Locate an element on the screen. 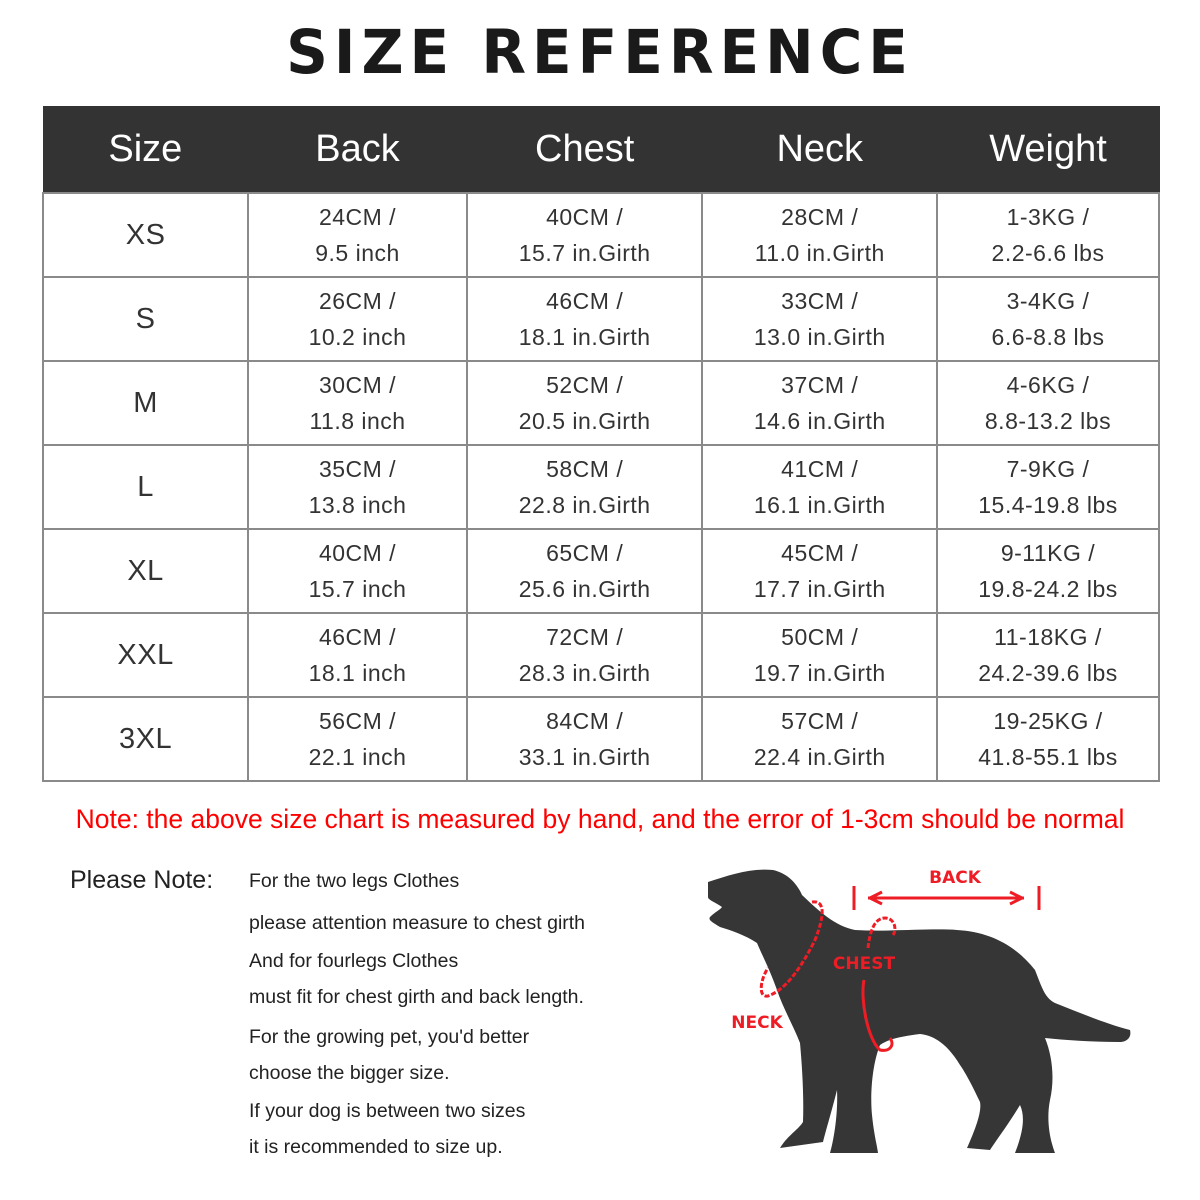 The height and width of the screenshot is (1200, 1200). back-imperial: 22.1 inch is located at coordinates (357, 757).